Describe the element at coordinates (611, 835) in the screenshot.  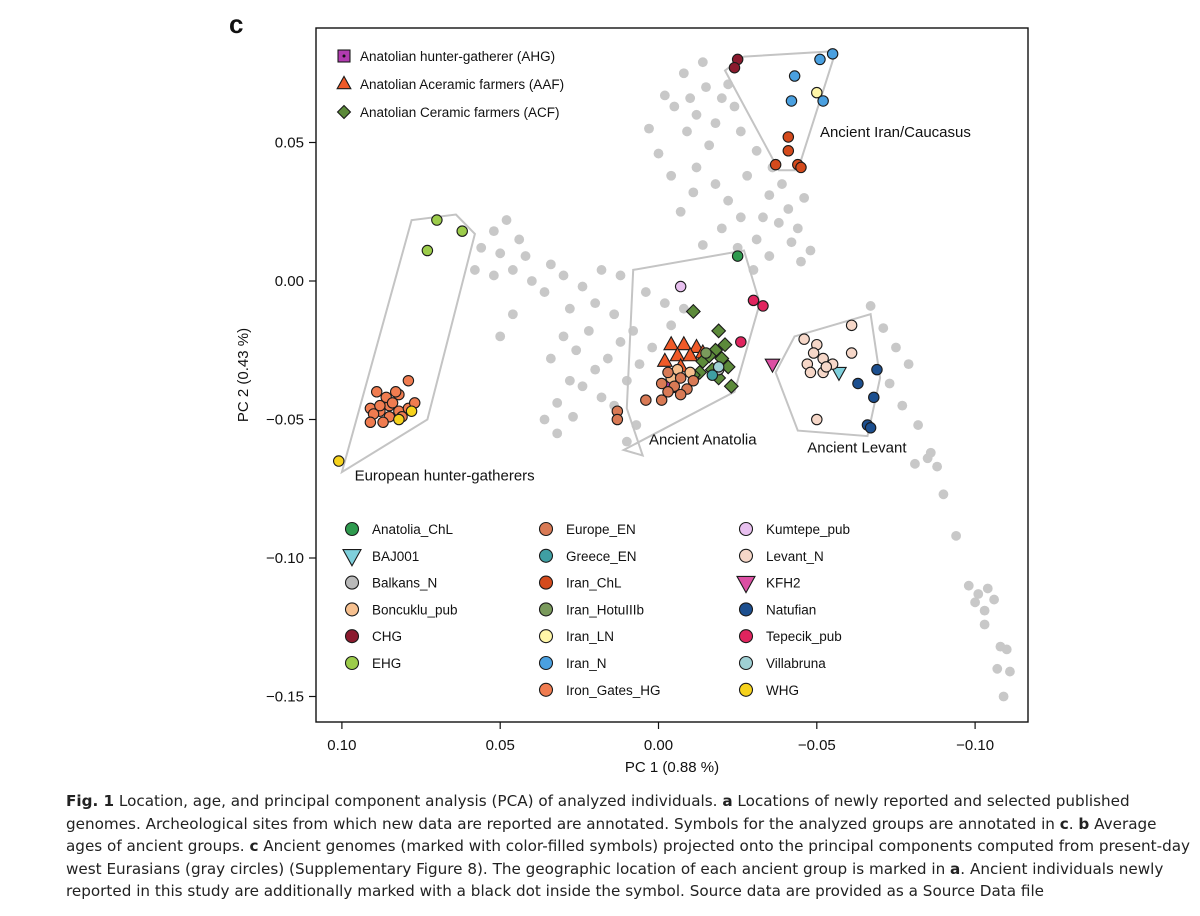
I see `caption-text: Average ages of ancient groups.` at that location.